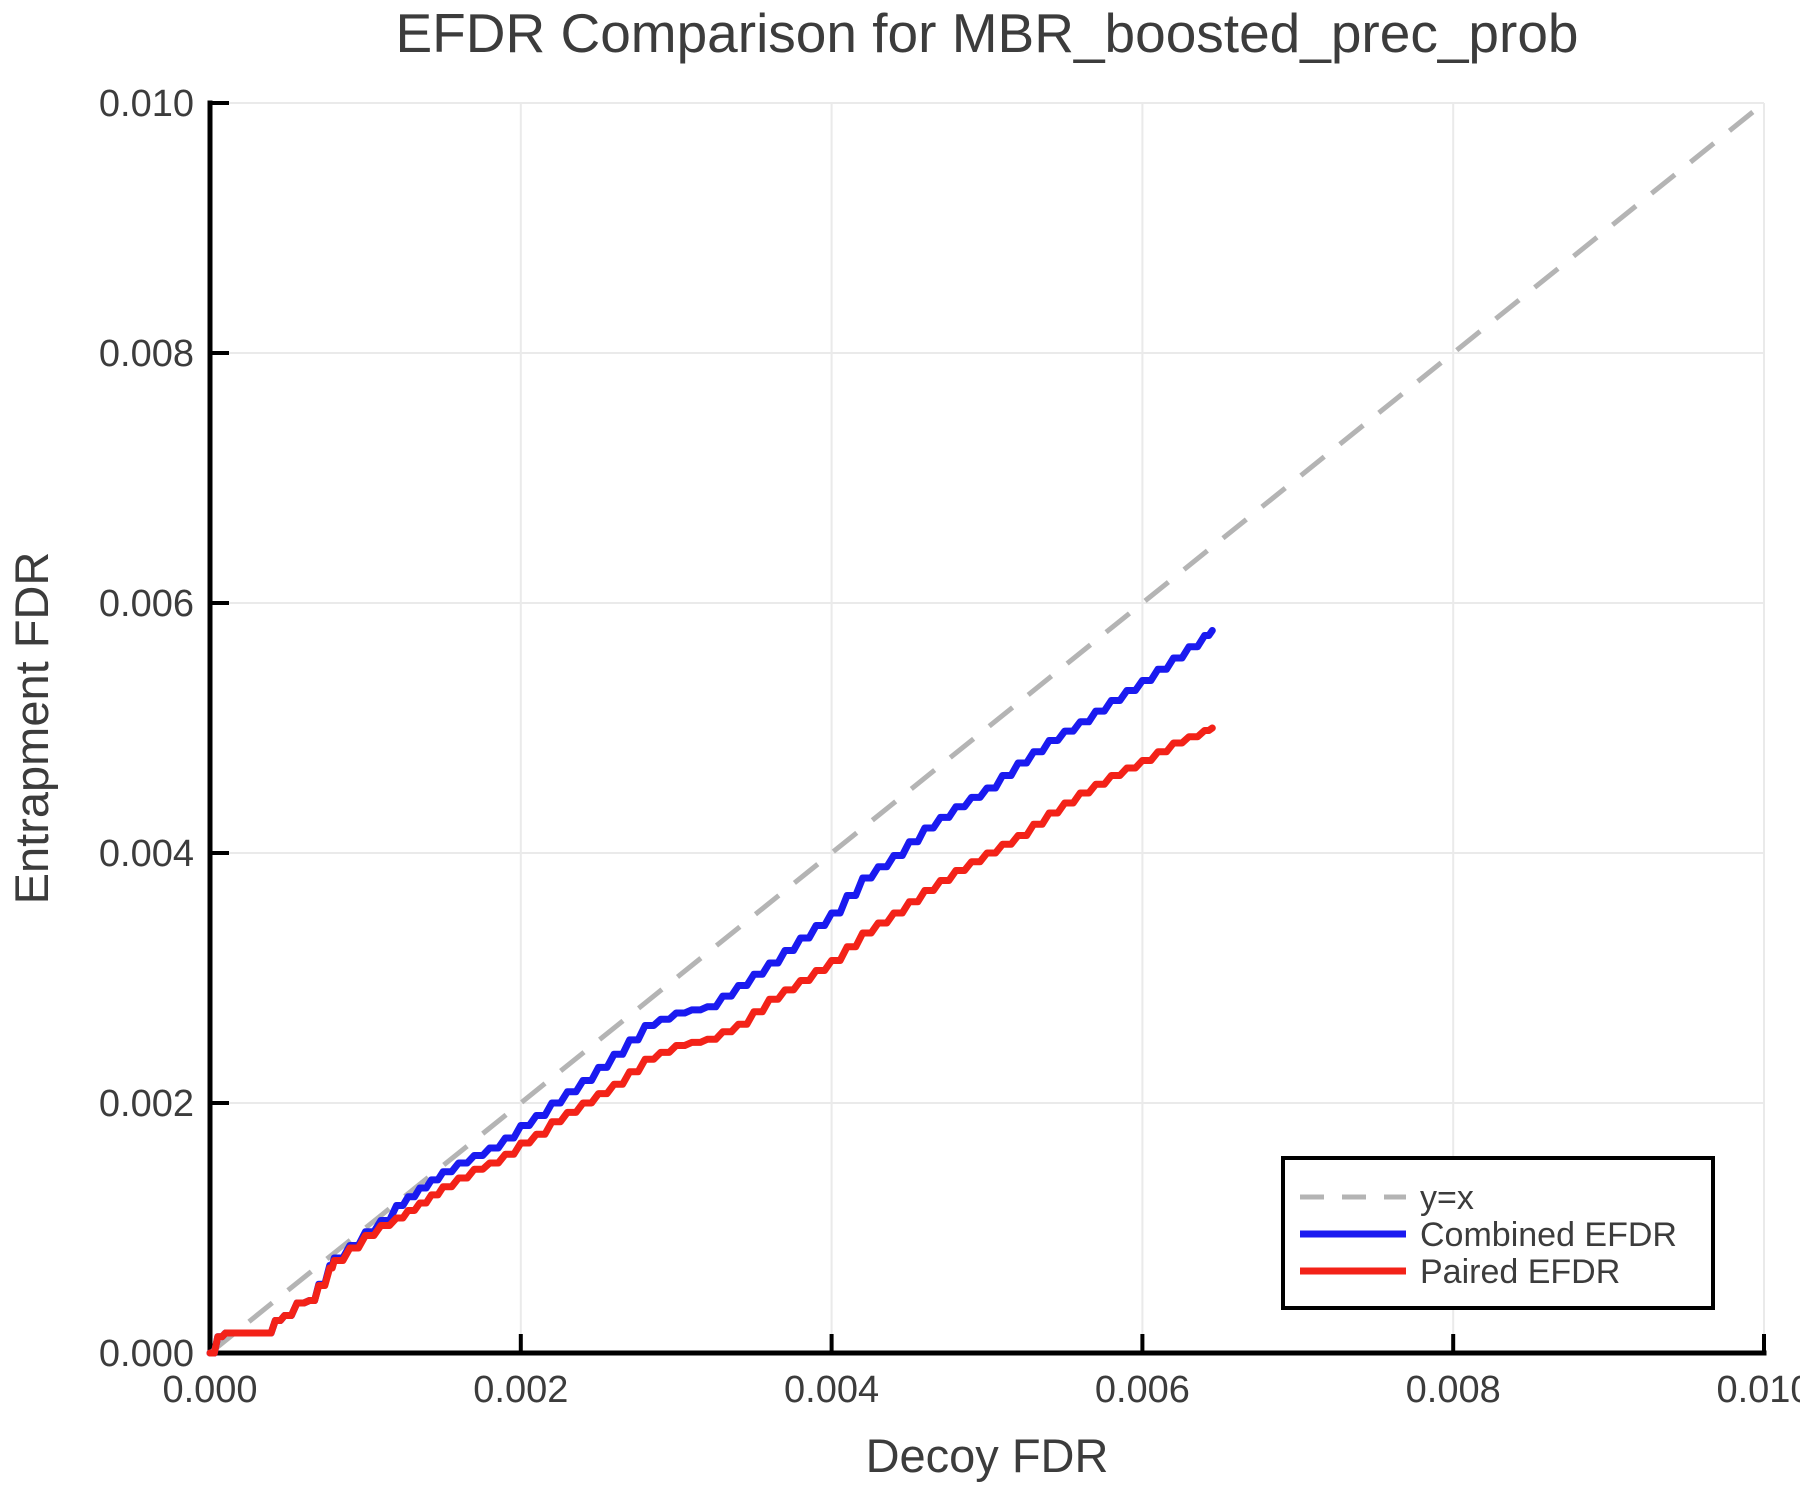 Image resolution: width=1800 pixels, height=1500 pixels. I want to click on x-tick-label: 0.008, so click(1453, 1390).